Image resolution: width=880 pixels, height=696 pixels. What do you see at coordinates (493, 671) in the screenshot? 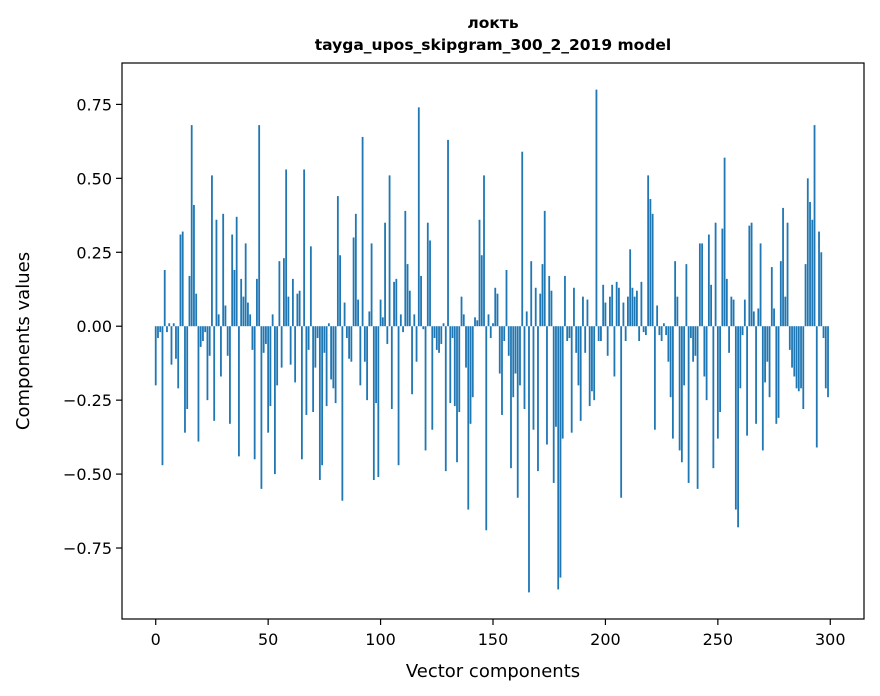
I see `x-axis-label: Vector components` at bounding box center [493, 671].